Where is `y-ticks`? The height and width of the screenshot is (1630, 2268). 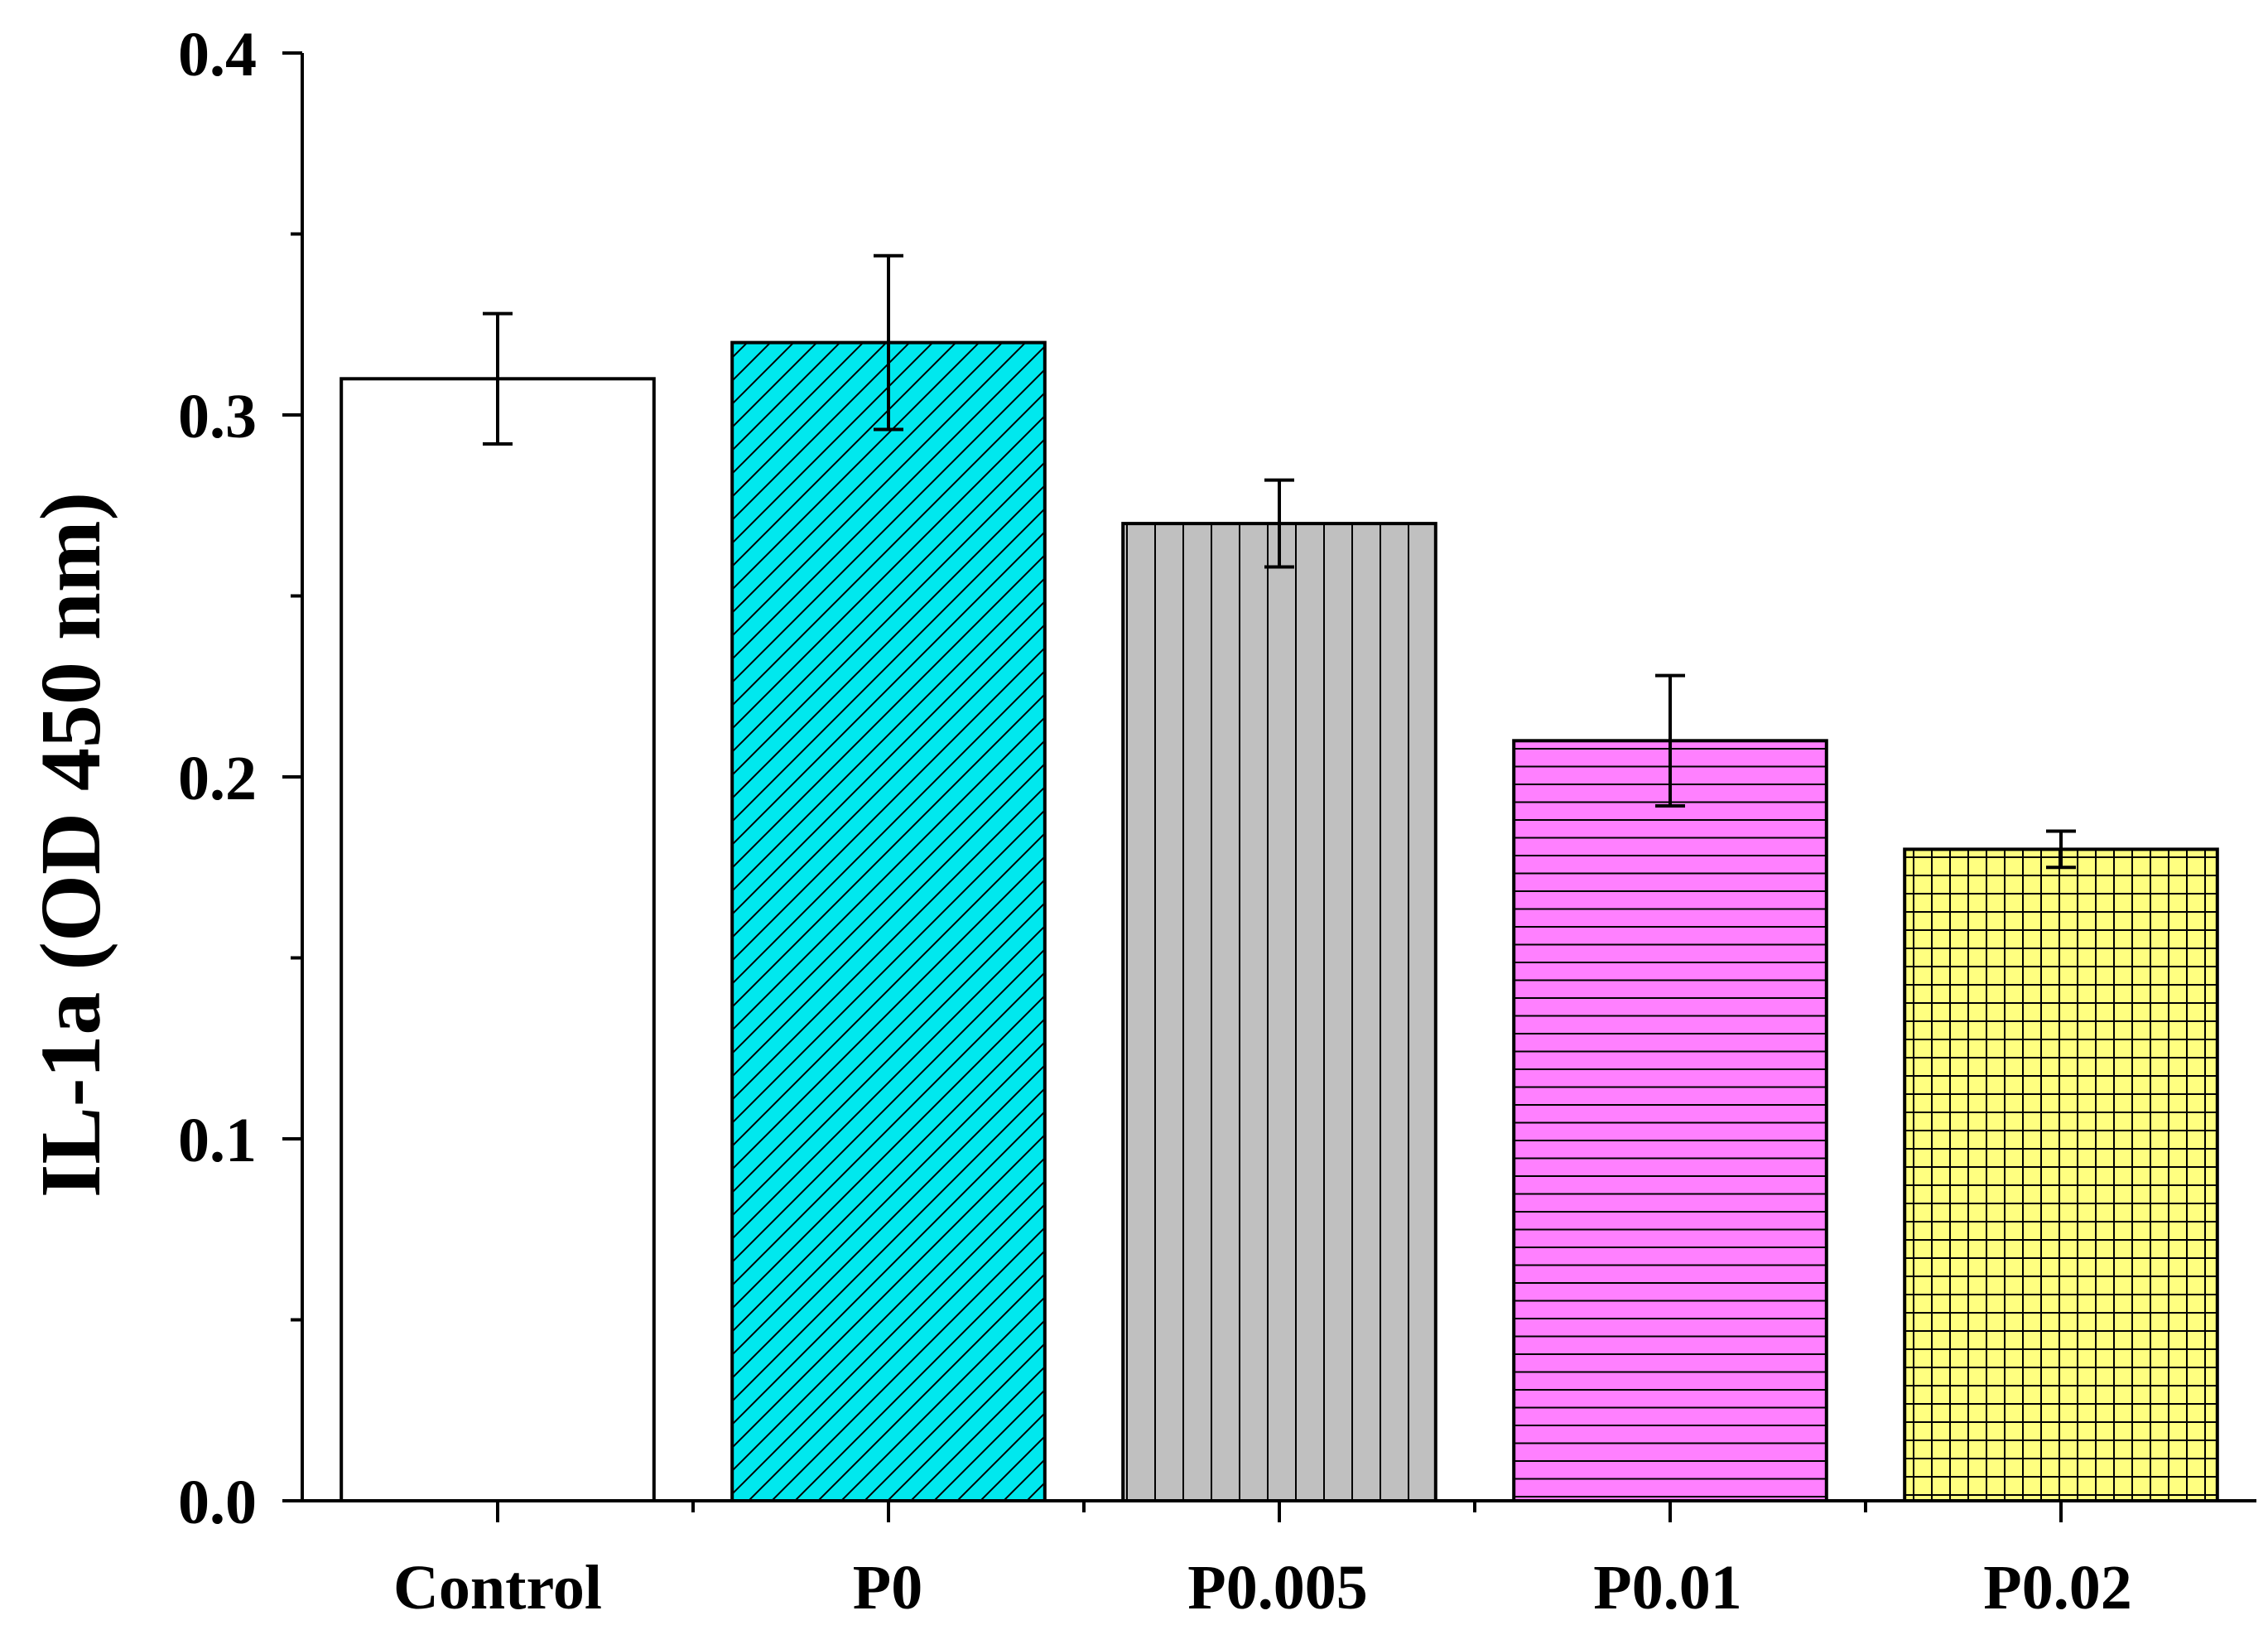 y-ticks is located at coordinates (292, 776).